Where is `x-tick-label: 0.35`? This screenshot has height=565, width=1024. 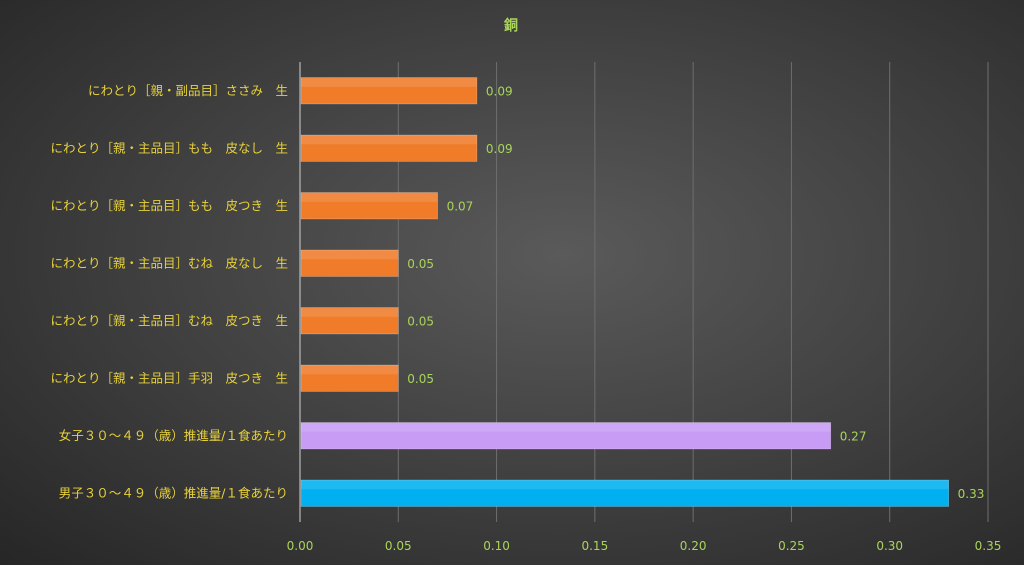 x-tick-label: 0.35 is located at coordinates (988, 546).